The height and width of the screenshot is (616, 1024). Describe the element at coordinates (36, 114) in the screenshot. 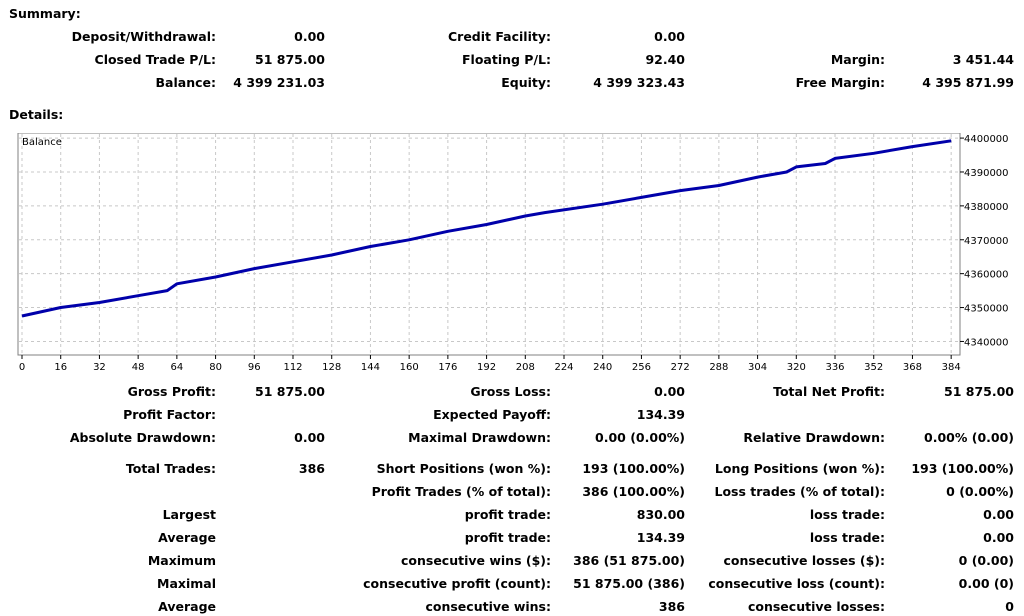

I see `details-heading: Details:` at that location.